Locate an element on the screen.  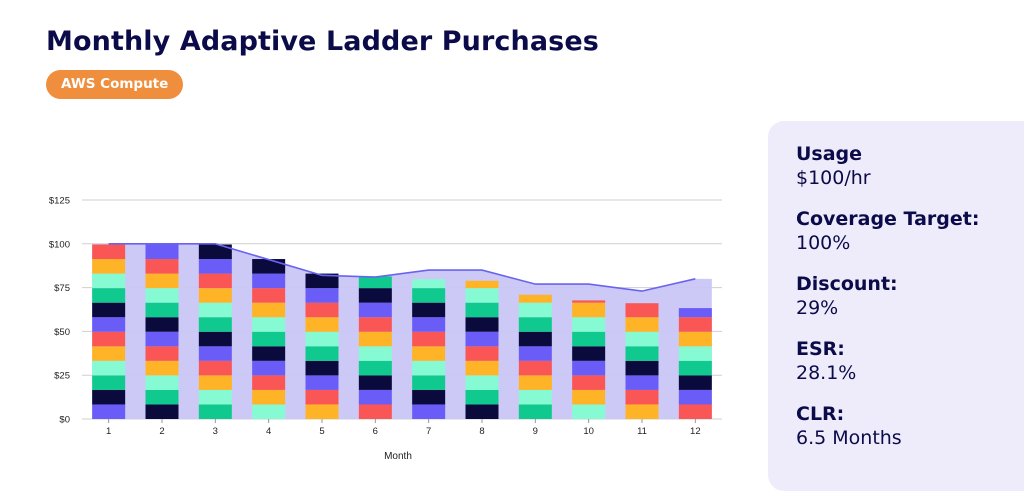
x-tick-label: 5 is located at coordinates (321, 431).